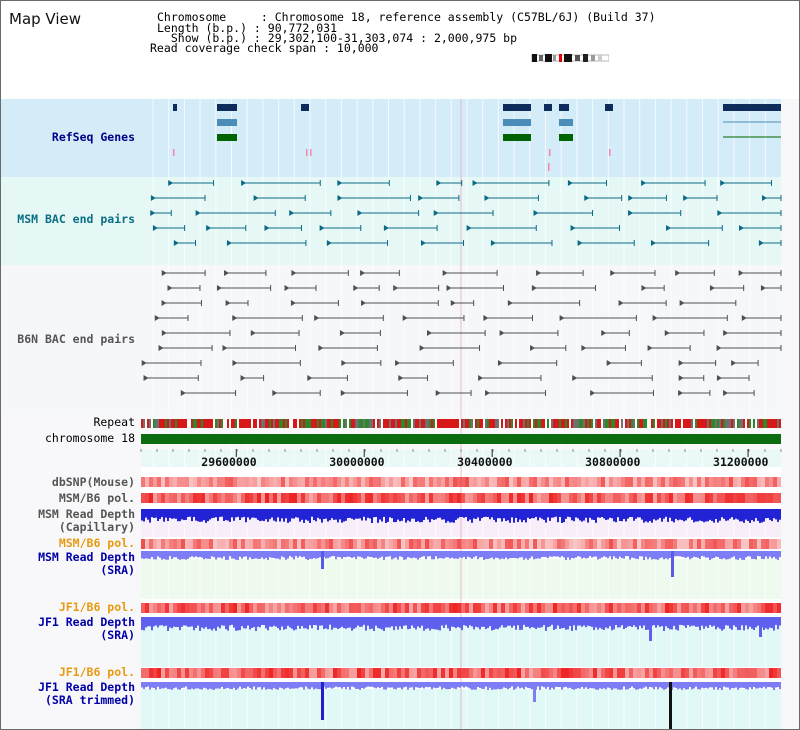 The height and width of the screenshot is (730, 800). I want to click on repeat-track, so click(461, 423).